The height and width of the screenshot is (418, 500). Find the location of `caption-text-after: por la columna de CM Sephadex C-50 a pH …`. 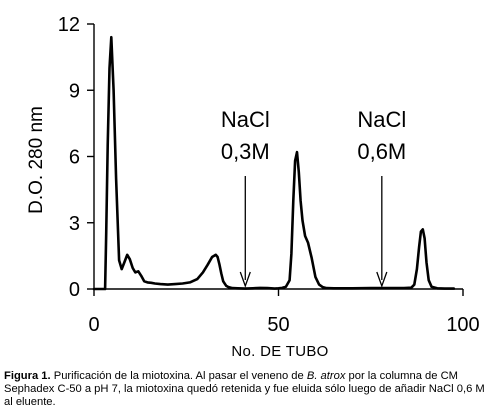

caption-text-after: por la columna de CM Sephadex C-50 a pH … is located at coordinates (244, 389).